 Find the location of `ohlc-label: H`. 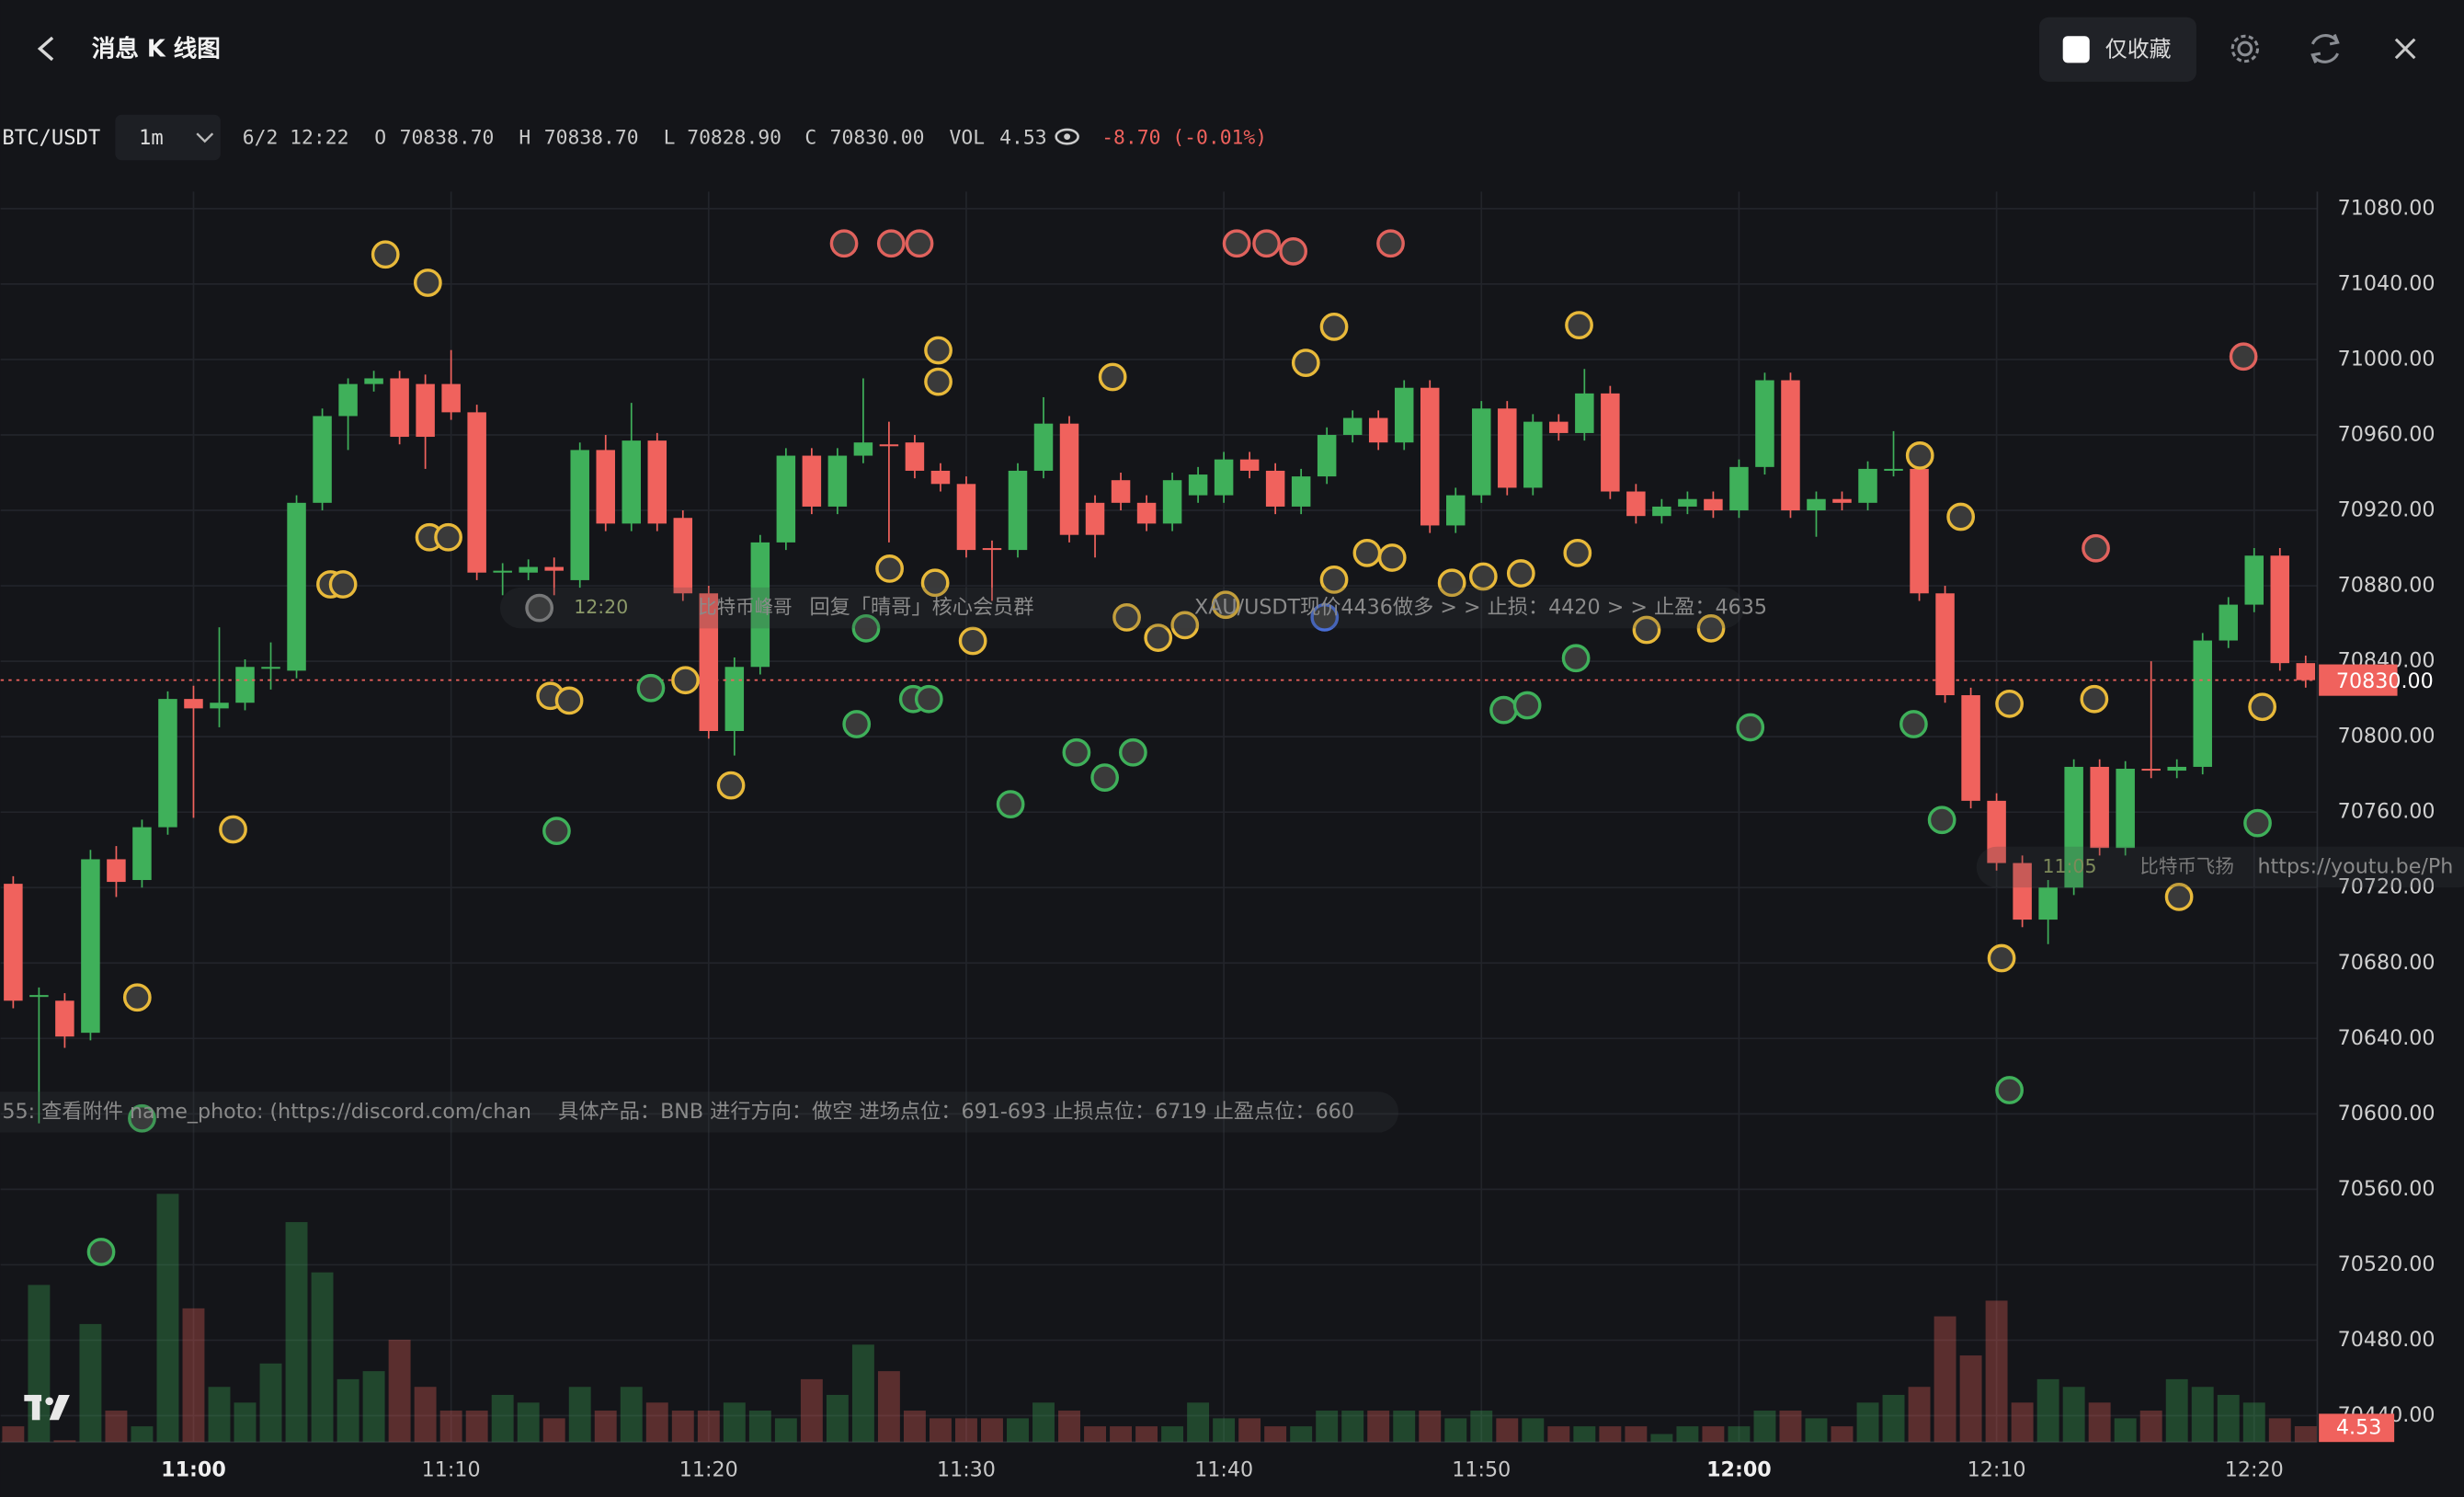

ohlc-label: H is located at coordinates (524, 138).